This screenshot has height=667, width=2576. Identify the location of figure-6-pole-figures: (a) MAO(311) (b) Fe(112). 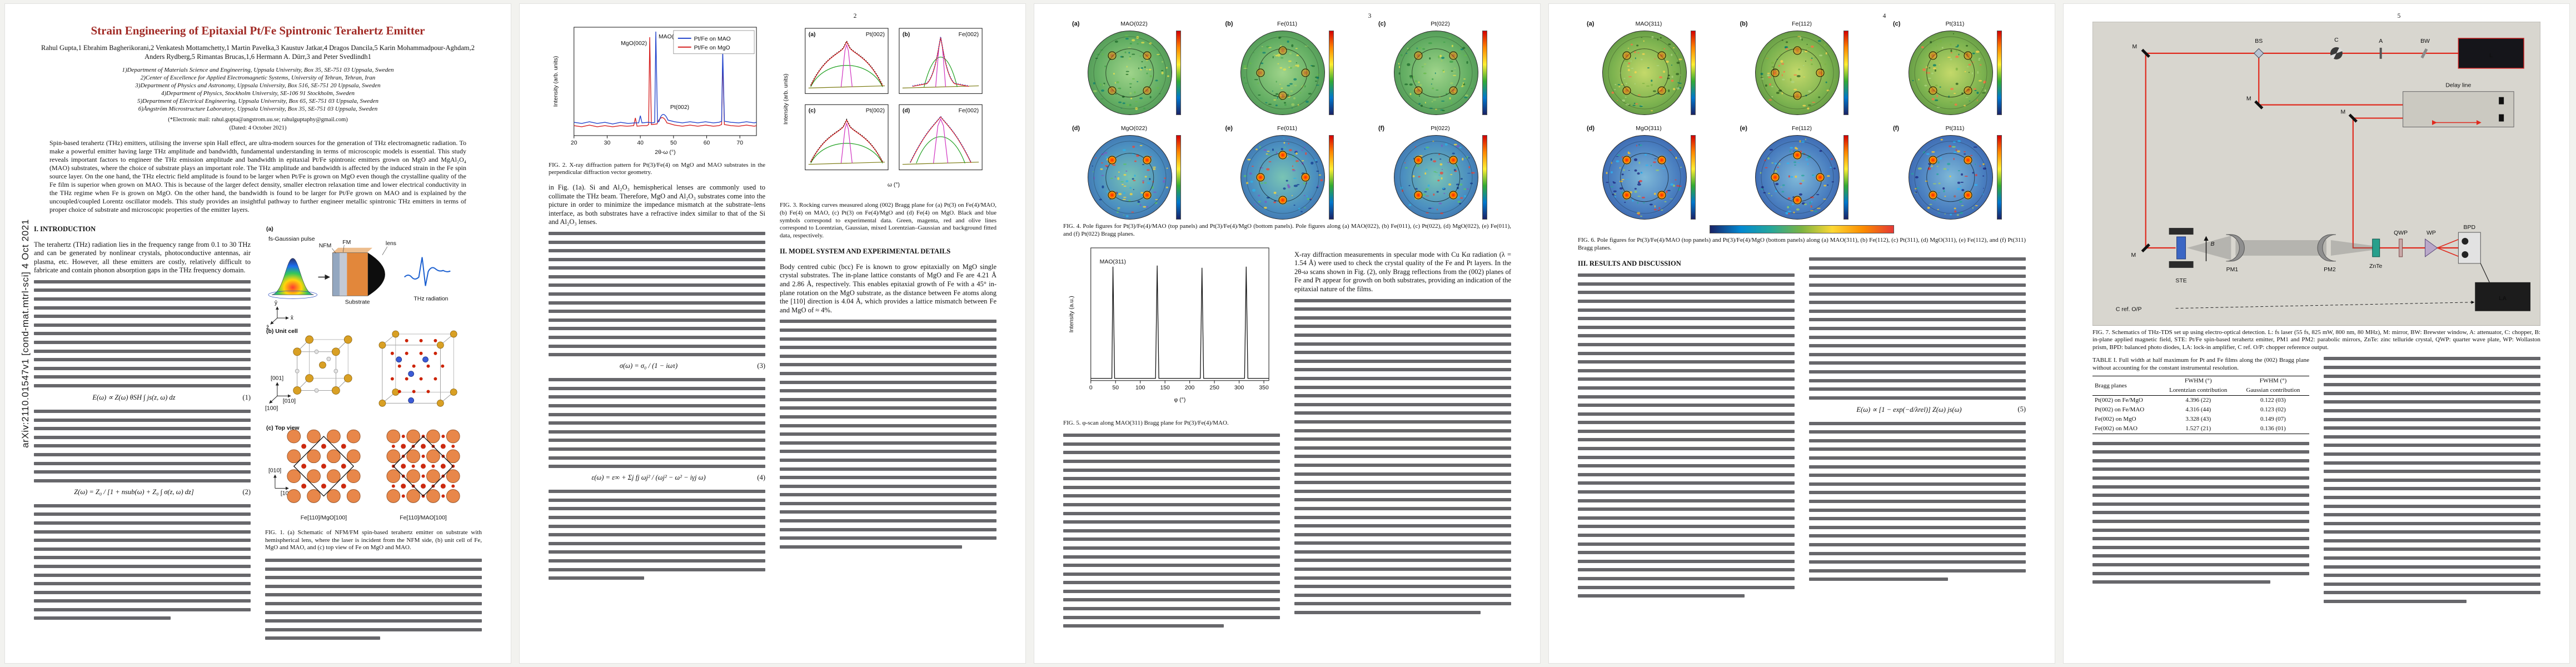
(1802, 120).